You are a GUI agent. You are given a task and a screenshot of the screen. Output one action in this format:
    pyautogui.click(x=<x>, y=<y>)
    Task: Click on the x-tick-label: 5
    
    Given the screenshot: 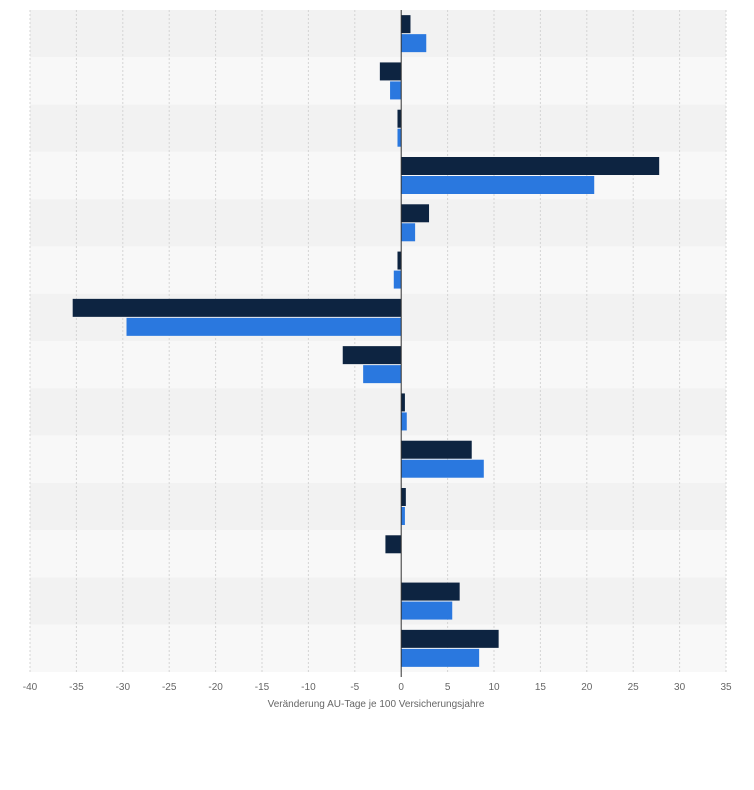 What is the action you would take?
    pyautogui.click(x=448, y=687)
    